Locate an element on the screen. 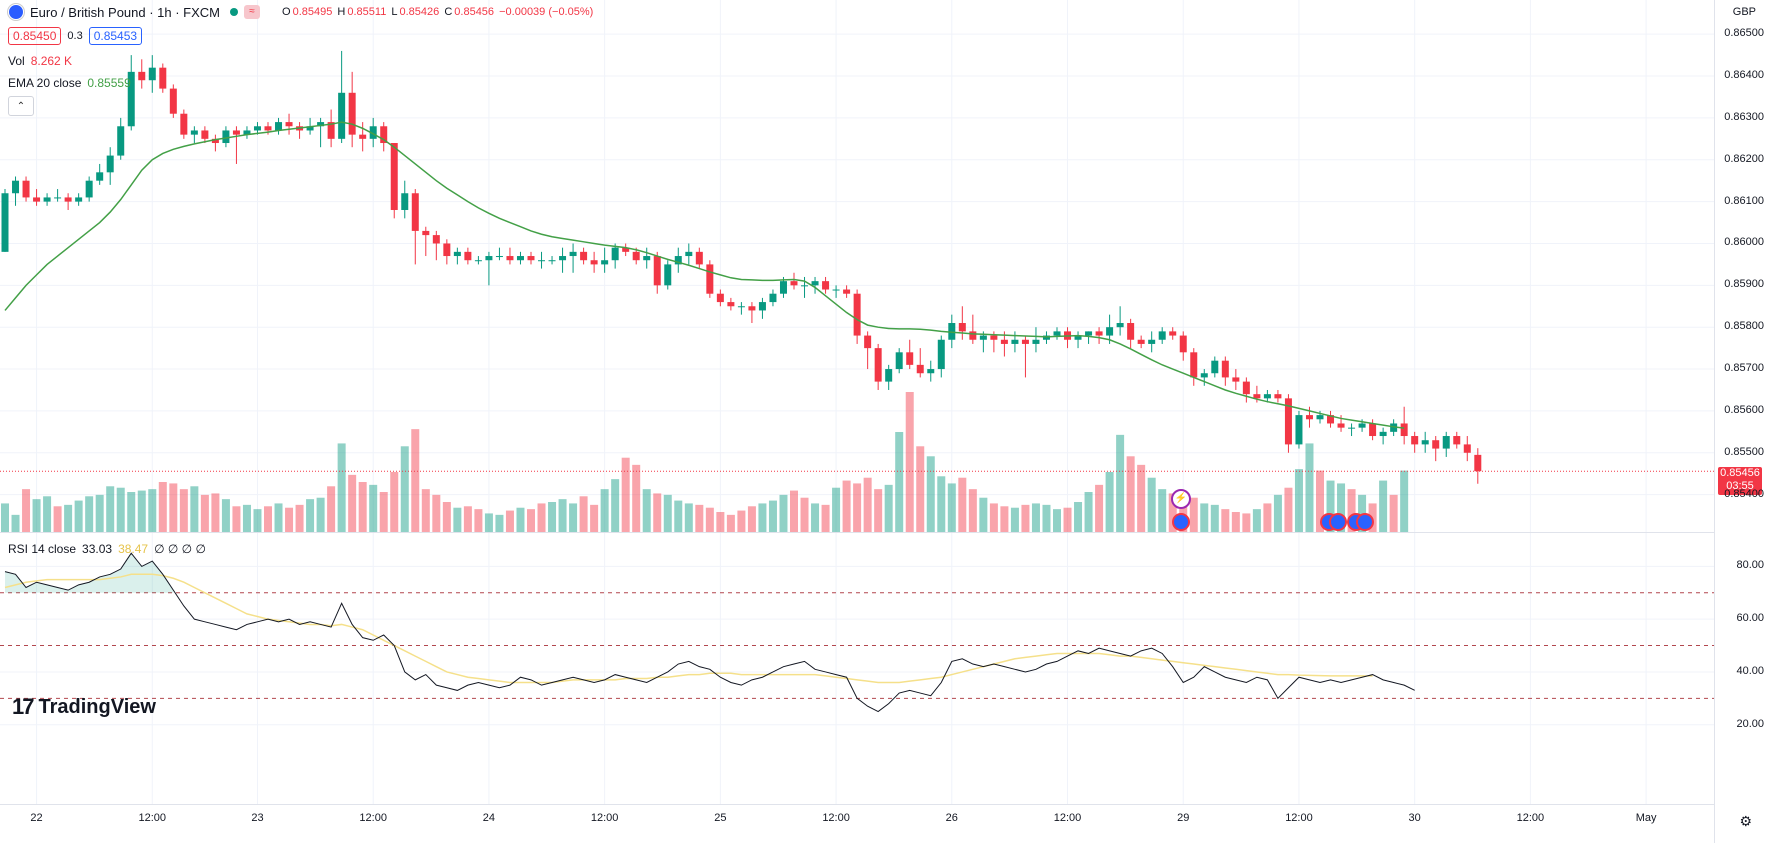  compare-icon: ≈ is located at coordinates (252, 12).